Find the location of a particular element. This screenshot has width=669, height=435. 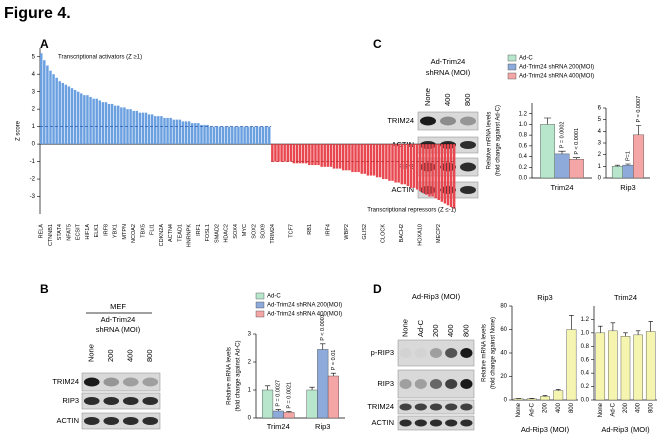

y-tick-label: 2 is located at coordinates (34, 110).